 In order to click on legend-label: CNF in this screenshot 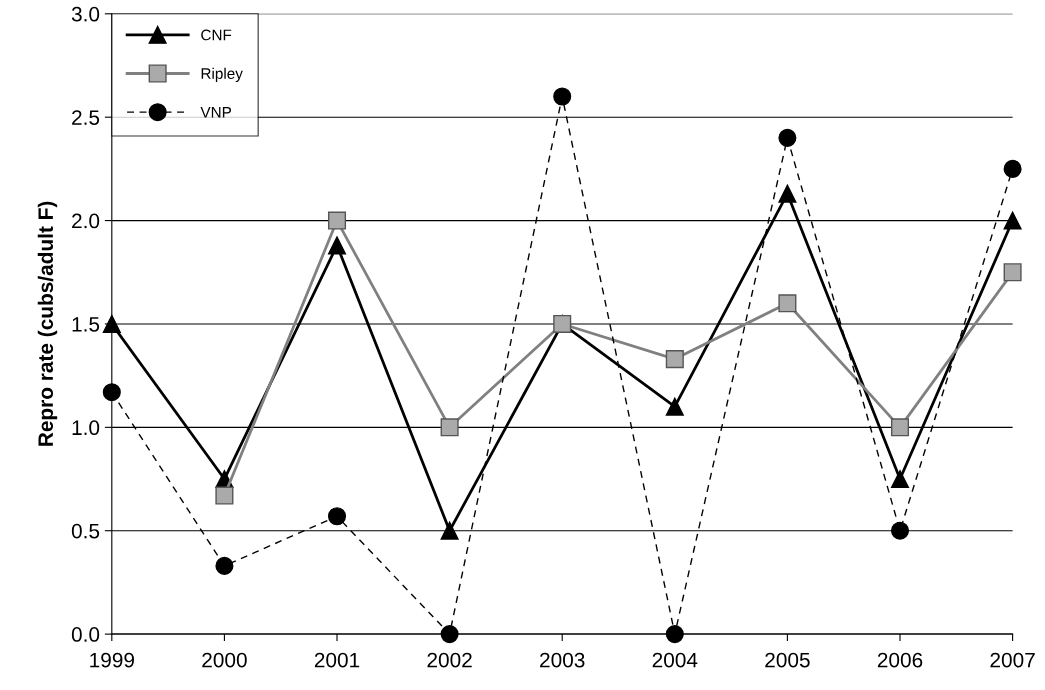, I will do `click(216, 35)`.